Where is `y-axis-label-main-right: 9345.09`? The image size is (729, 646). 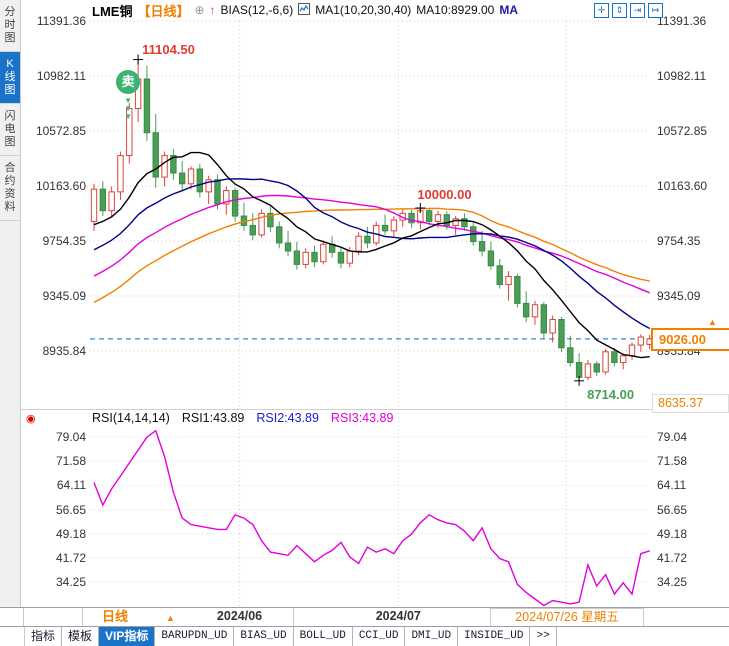
y-axis-label-main-right: 9345.09 is located at coordinates (679, 296).